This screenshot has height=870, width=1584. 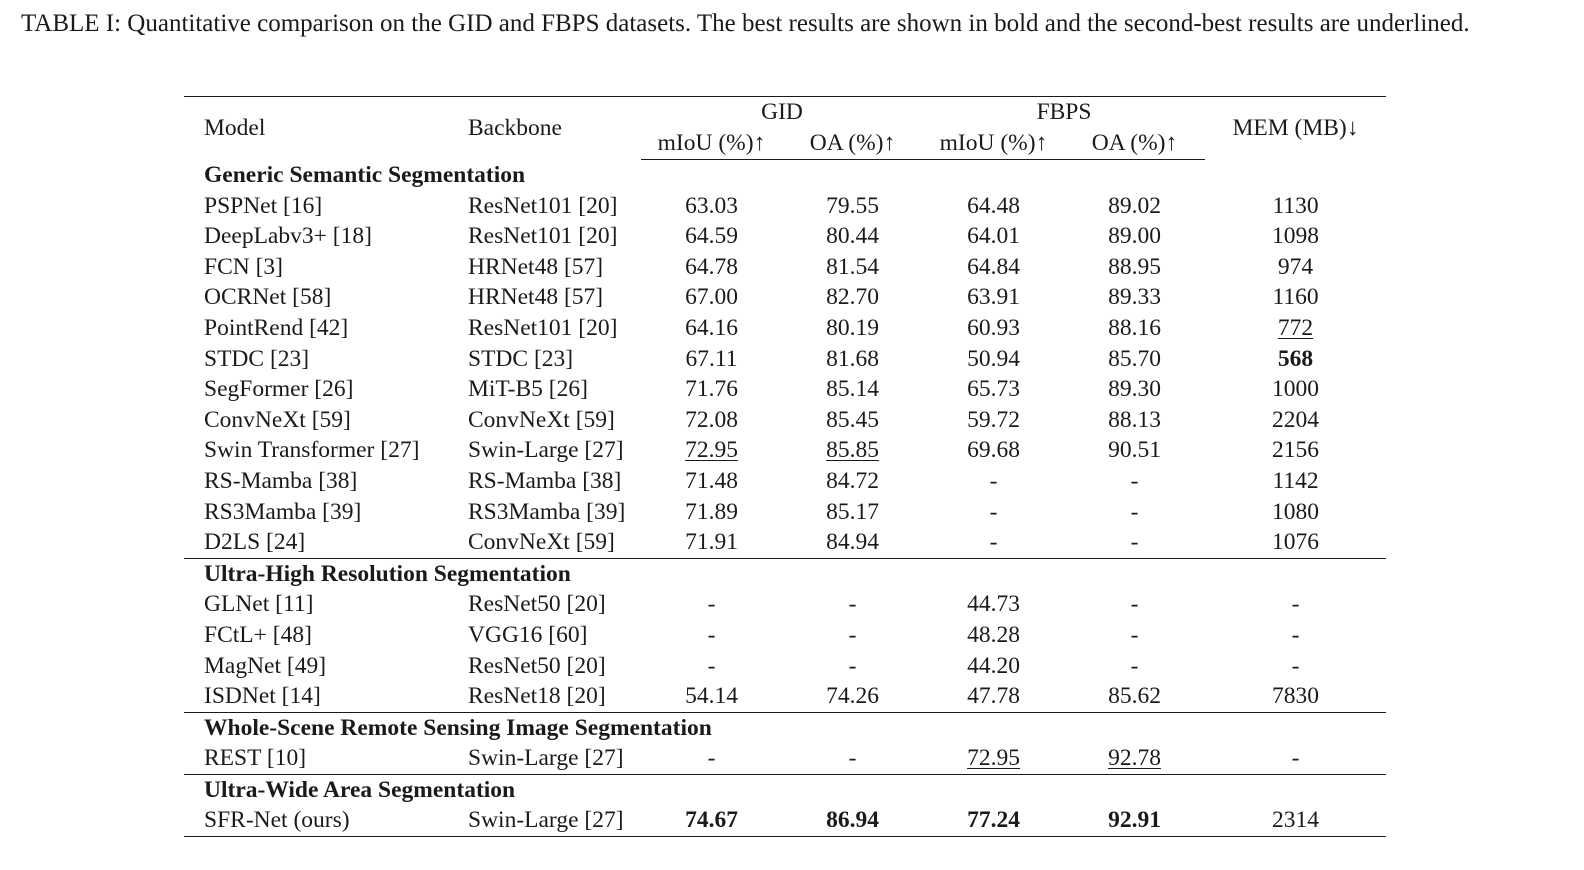 I want to click on gid-miou-cell: 67.11, so click(x=711, y=359).